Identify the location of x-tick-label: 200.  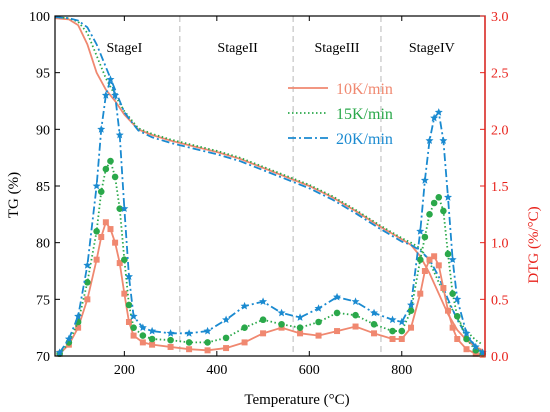
(124, 370).